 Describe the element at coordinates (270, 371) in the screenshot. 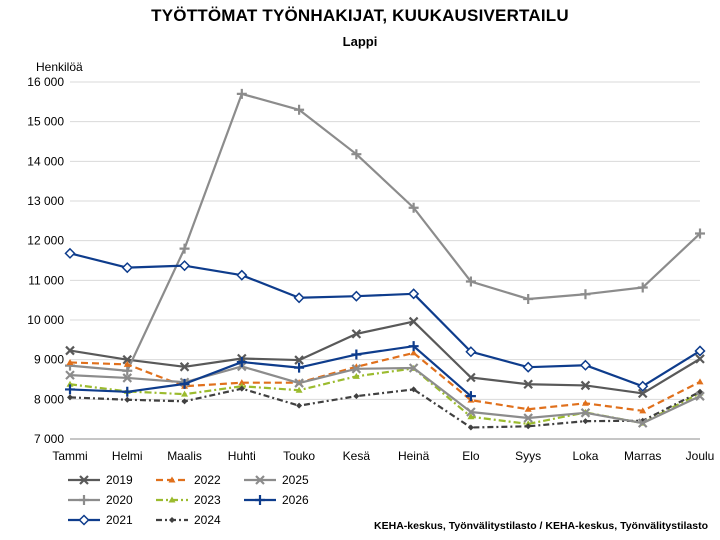

I see `series-2026` at that location.